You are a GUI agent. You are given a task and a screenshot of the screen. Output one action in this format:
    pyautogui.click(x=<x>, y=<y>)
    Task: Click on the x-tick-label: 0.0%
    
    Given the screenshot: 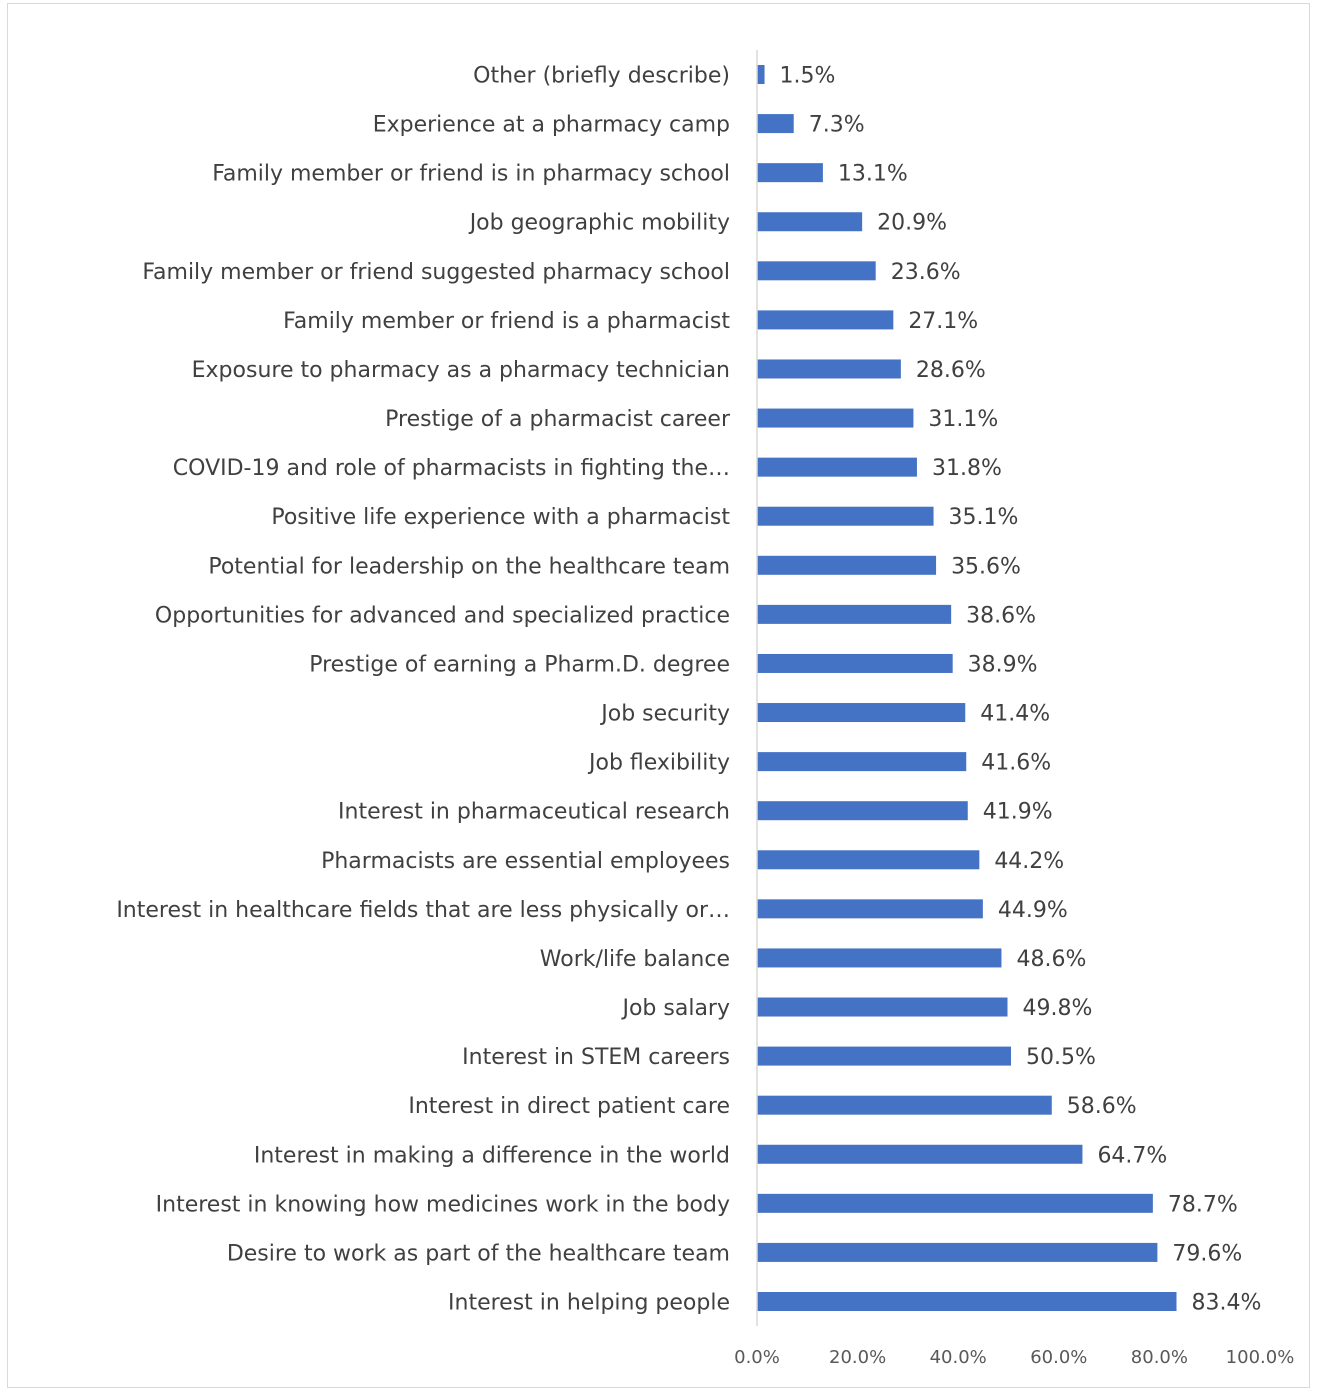 What is the action you would take?
    pyautogui.click(x=757, y=1357)
    